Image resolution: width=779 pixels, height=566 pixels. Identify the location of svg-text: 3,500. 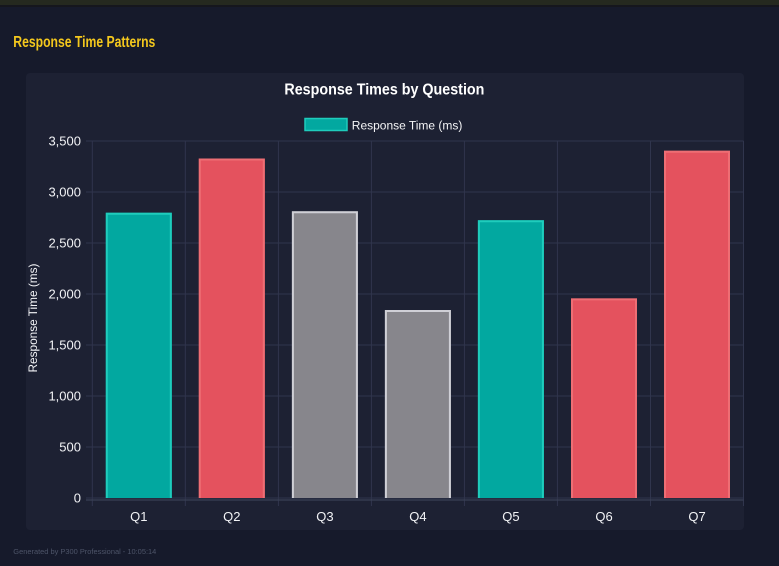
(64, 141).